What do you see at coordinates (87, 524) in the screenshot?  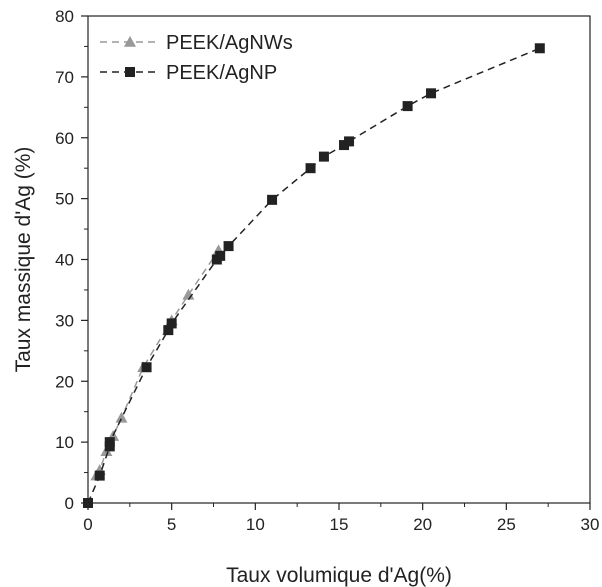 I see `x-tick-label: 0` at bounding box center [87, 524].